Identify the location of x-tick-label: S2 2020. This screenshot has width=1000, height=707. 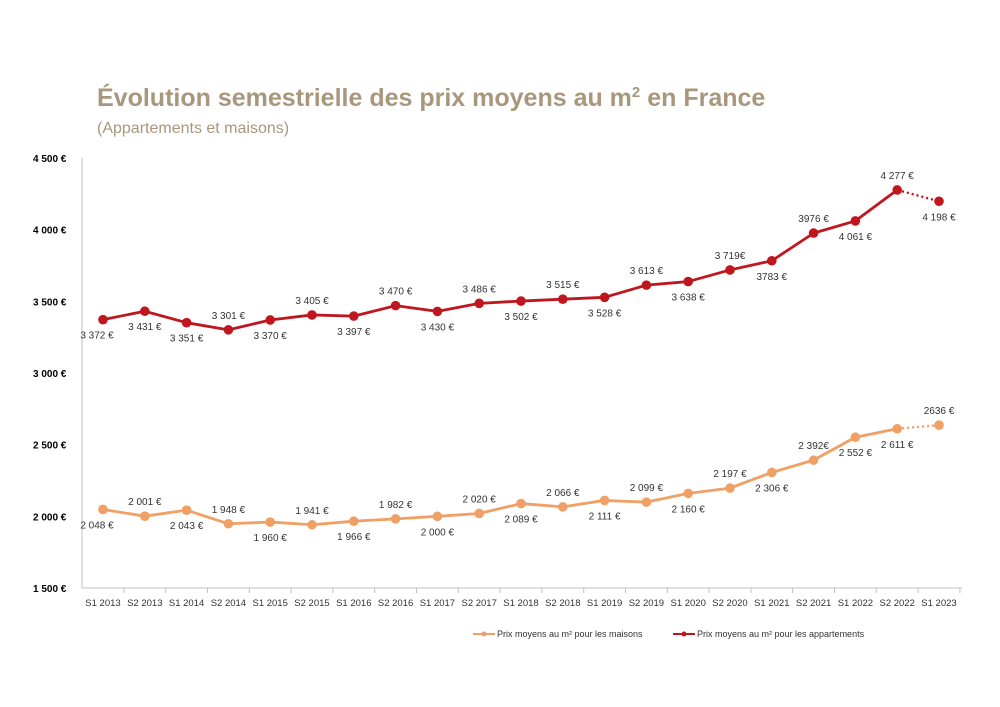
(729, 603).